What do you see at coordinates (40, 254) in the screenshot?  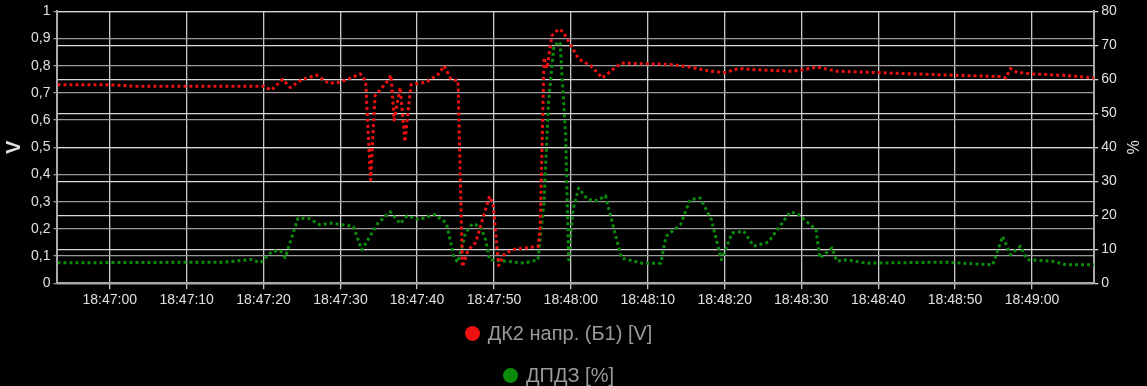 I see `y-tick-label: 0,1` at bounding box center [40, 254].